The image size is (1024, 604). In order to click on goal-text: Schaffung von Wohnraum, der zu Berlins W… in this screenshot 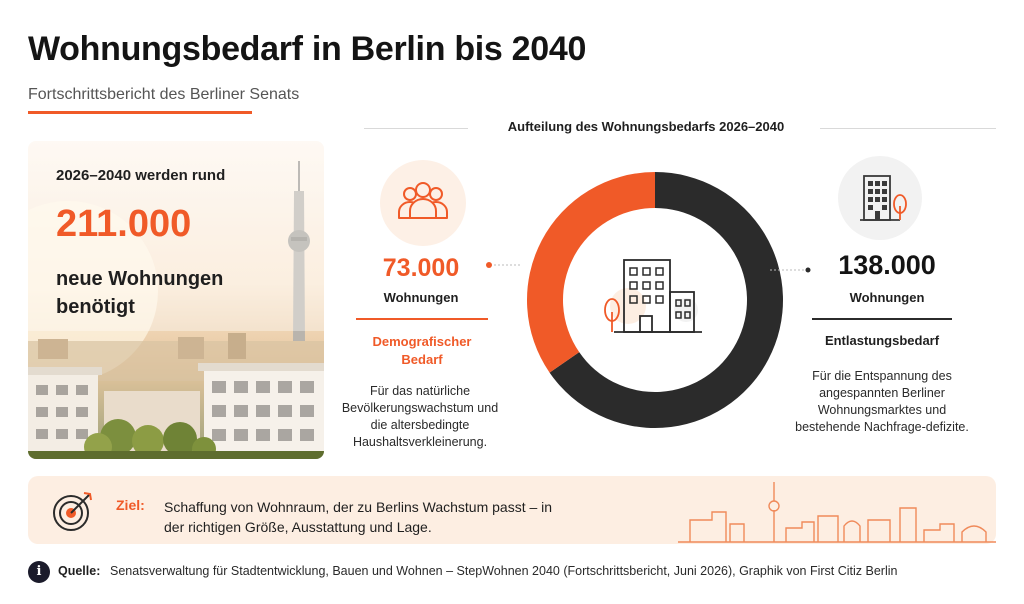, I will do `click(358, 517)`.